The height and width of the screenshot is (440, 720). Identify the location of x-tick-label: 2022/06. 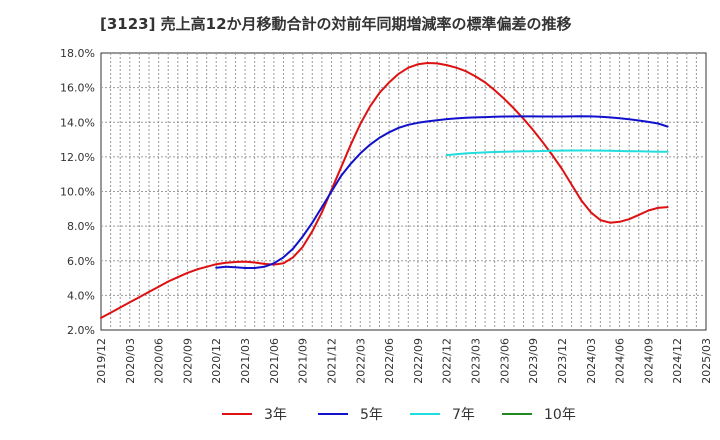
(389, 361).